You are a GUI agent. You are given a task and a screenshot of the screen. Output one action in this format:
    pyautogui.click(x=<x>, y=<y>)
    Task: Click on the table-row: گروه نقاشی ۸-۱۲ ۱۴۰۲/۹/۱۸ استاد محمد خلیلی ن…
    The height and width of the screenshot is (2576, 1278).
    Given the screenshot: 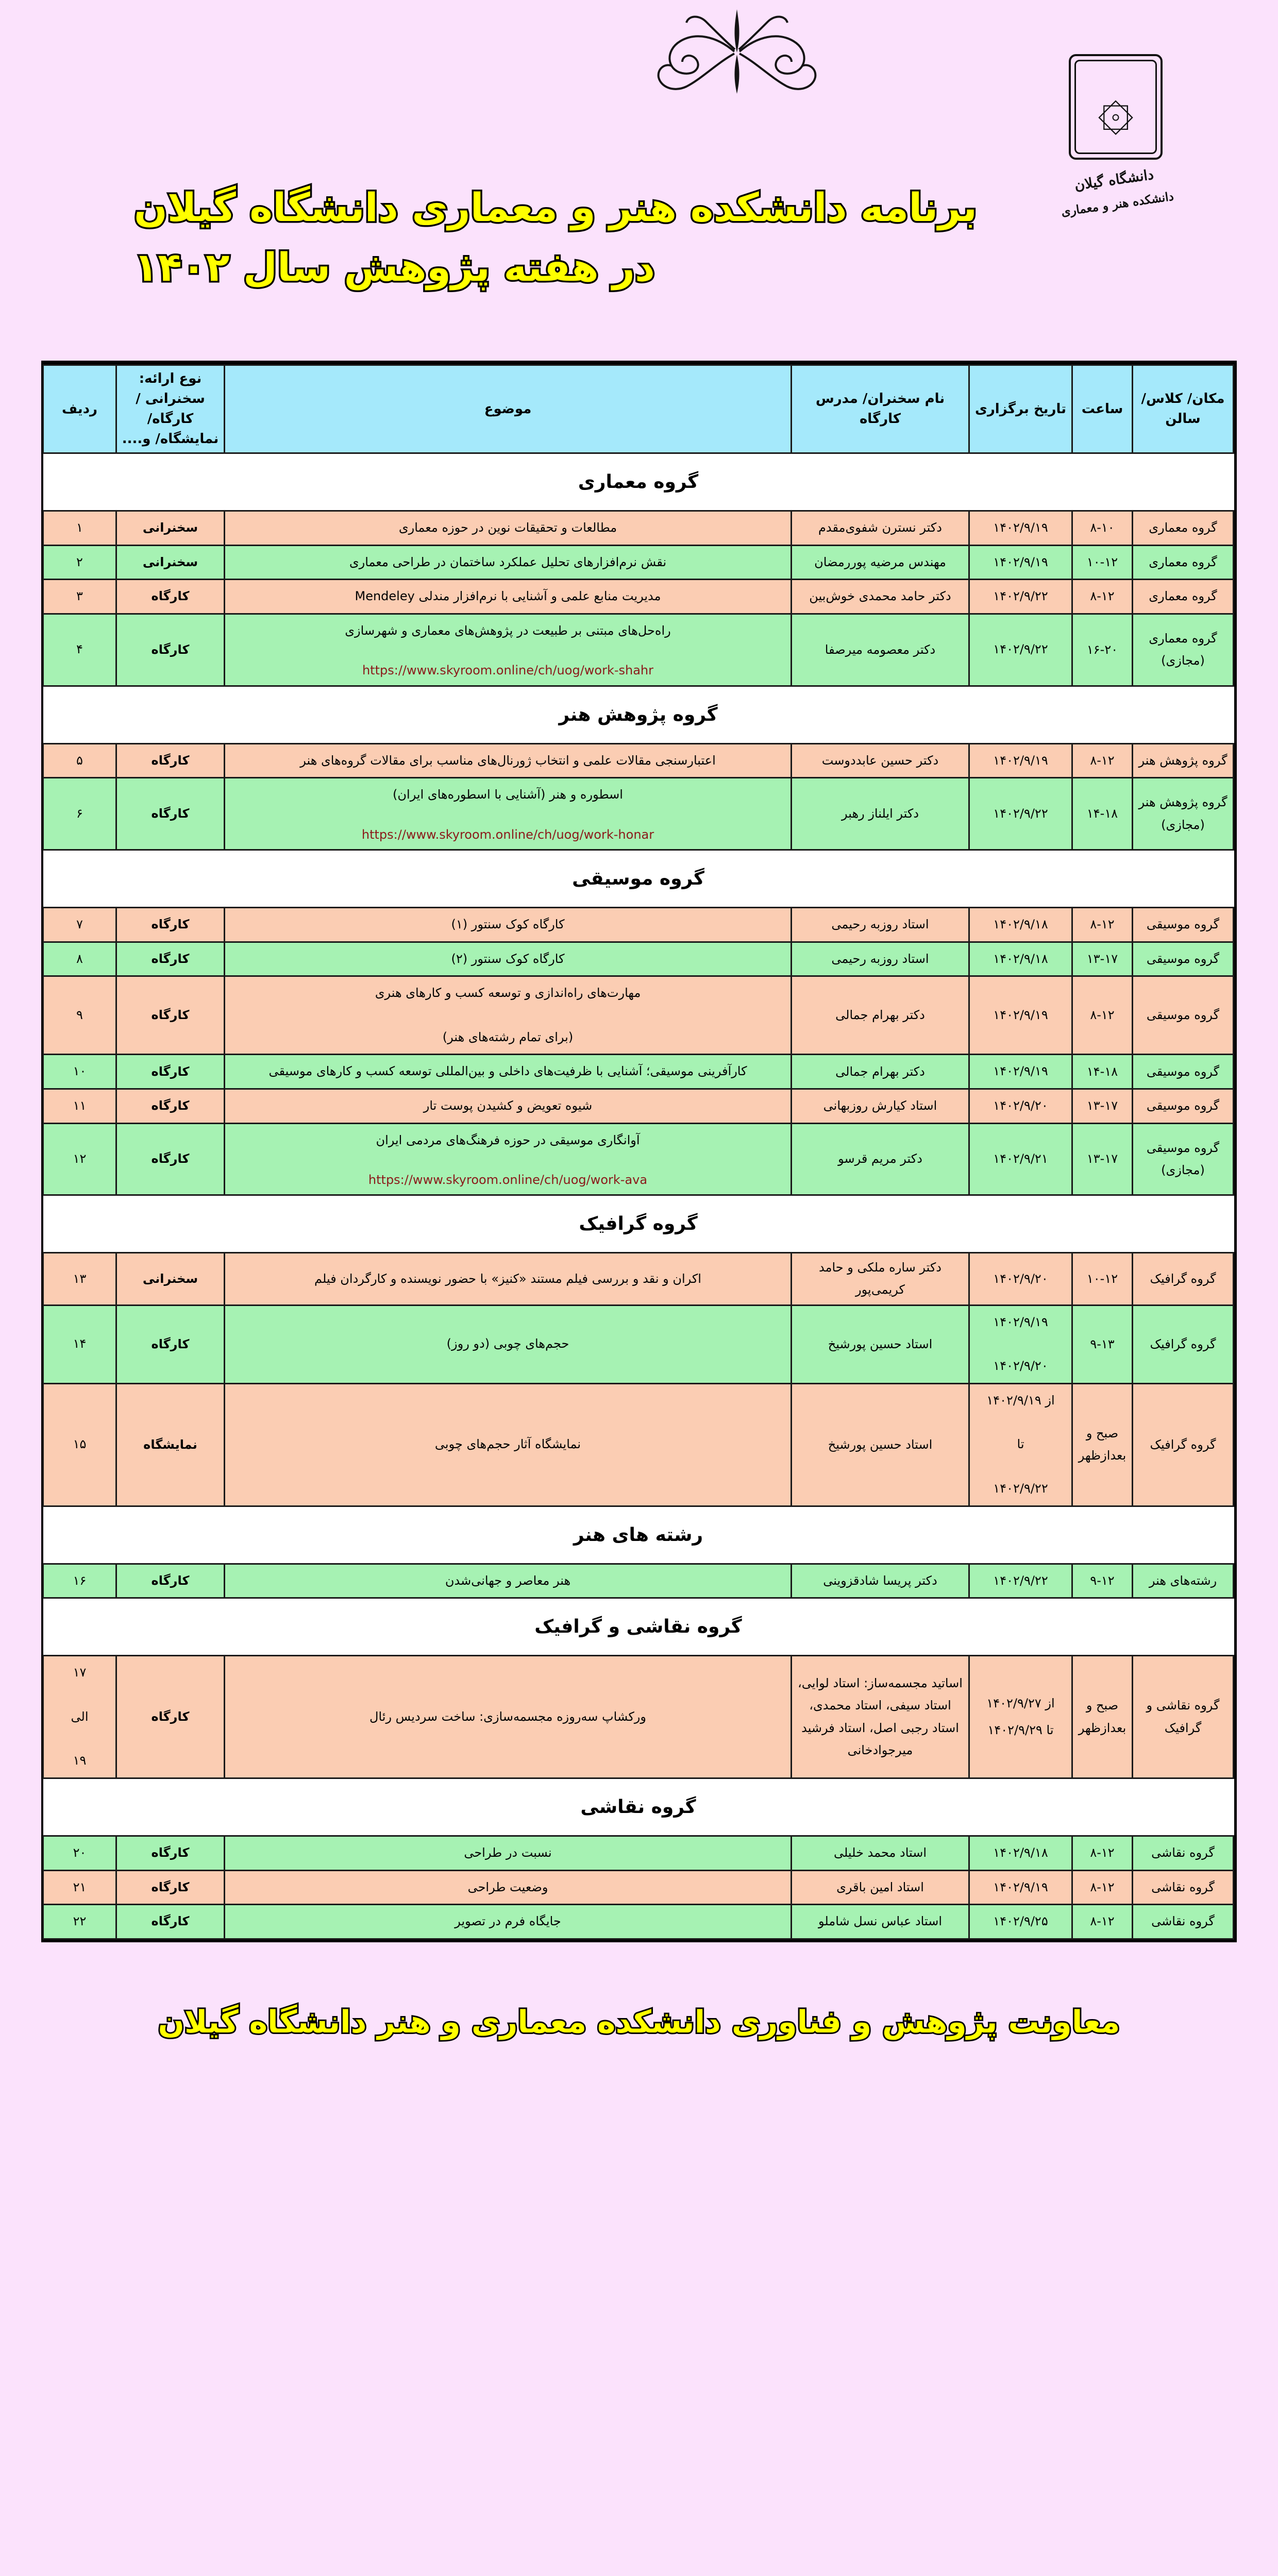 What is the action you would take?
    pyautogui.click(x=638, y=1853)
    